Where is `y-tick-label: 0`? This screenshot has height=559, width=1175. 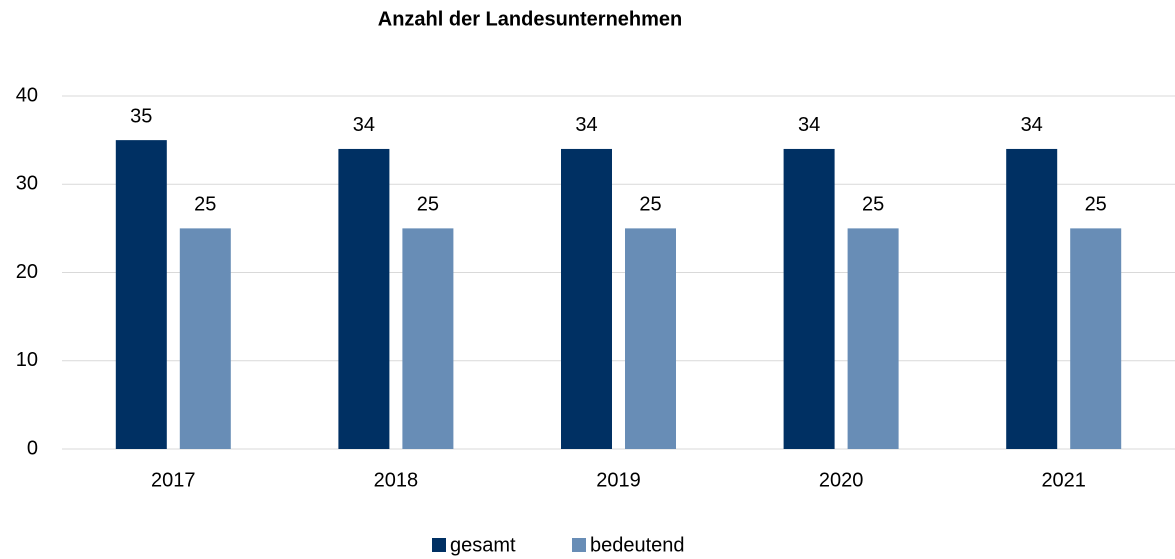 y-tick-label: 0 is located at coordinates (32, 448).